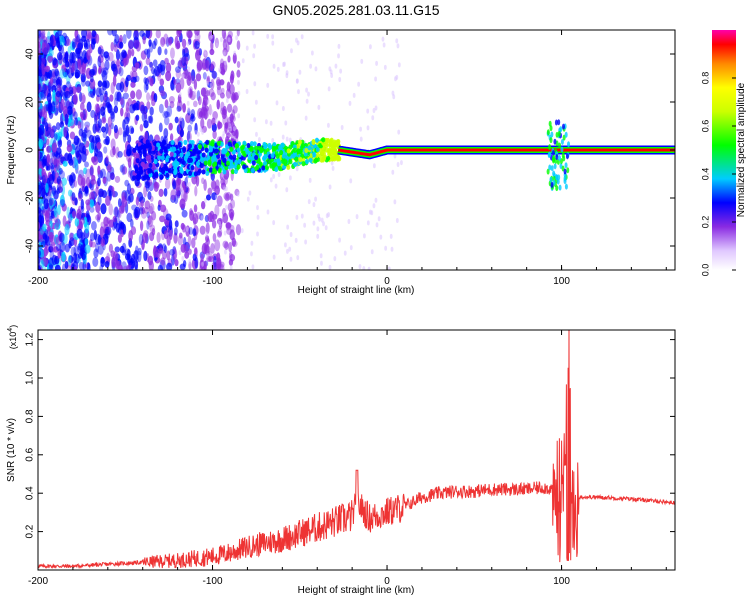  What do you see at coordinates (718, 174) in the screenshot?
I see `colorbar-ticks: 0.0 0.2 0.4 0.6 0.8` at bounding box center [718, 174].